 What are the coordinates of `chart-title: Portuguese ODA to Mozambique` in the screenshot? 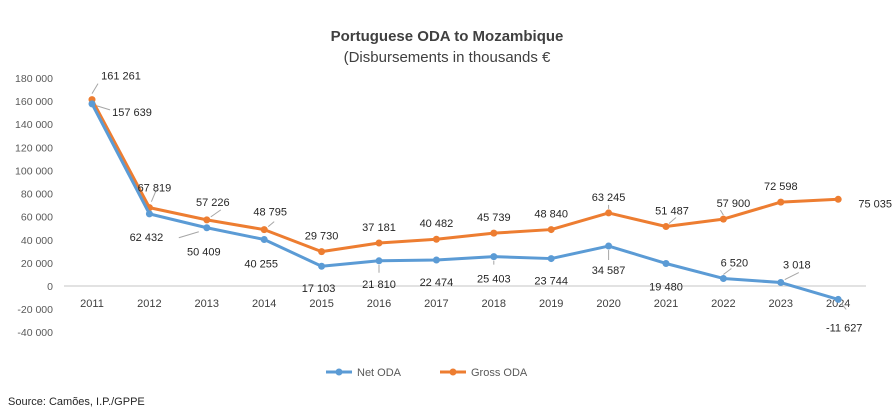 It's located at (447, 36).